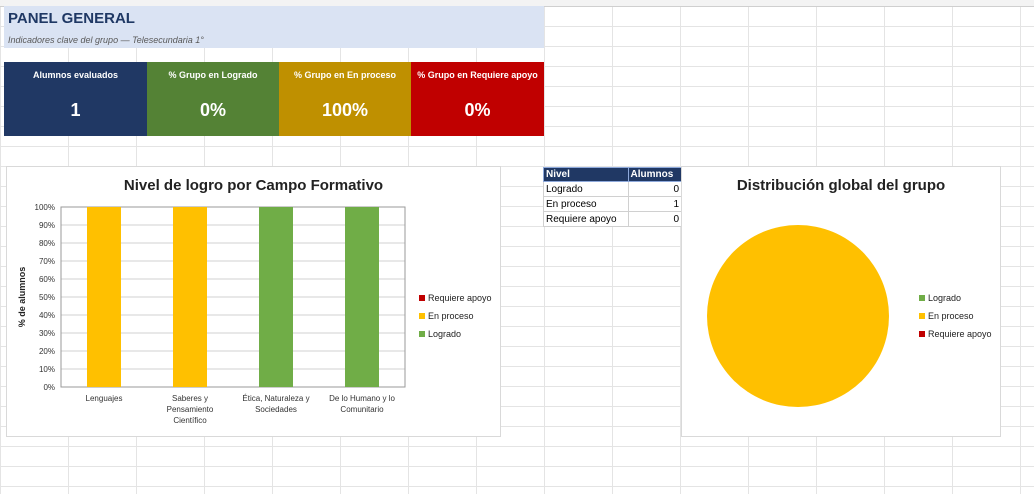 The height and width of the screenshot is (494, 1034). I want to click on table-row: En proceso 1, so click(613, 204).